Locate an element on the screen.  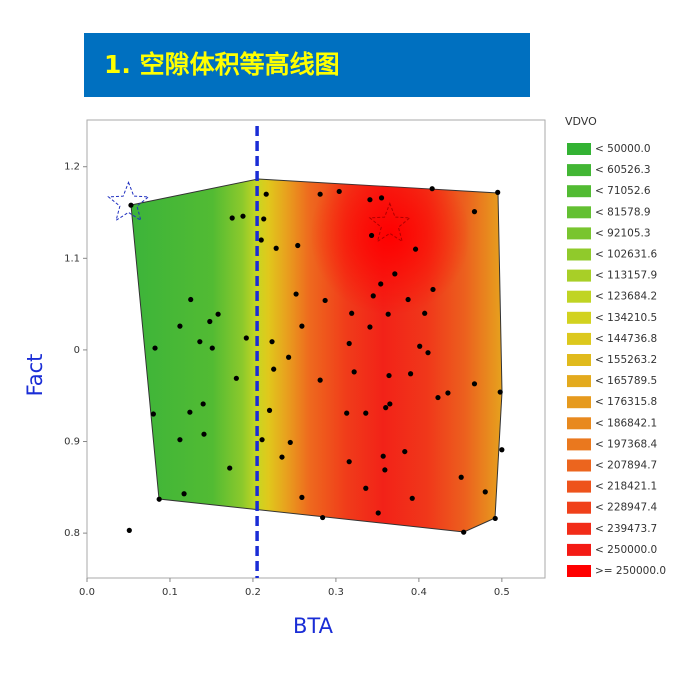
legend-label: < 144736.8 is located at coordinates (626, 339).